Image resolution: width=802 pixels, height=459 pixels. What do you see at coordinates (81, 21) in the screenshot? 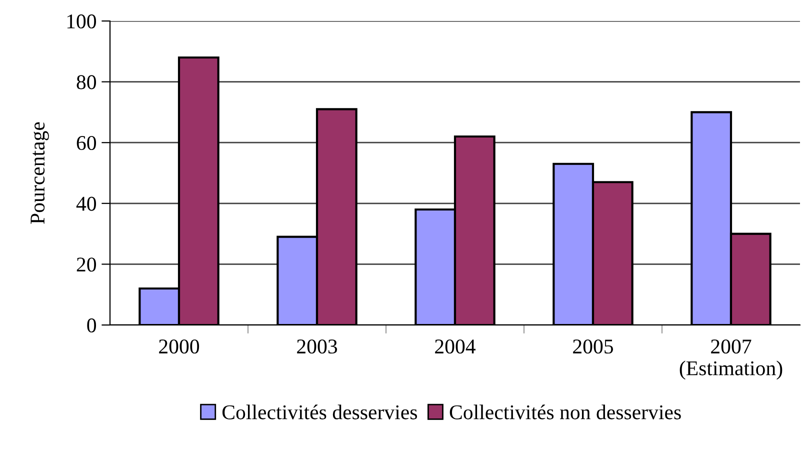
I see `y-tick-label: 100` at bounding box center [81, 21].